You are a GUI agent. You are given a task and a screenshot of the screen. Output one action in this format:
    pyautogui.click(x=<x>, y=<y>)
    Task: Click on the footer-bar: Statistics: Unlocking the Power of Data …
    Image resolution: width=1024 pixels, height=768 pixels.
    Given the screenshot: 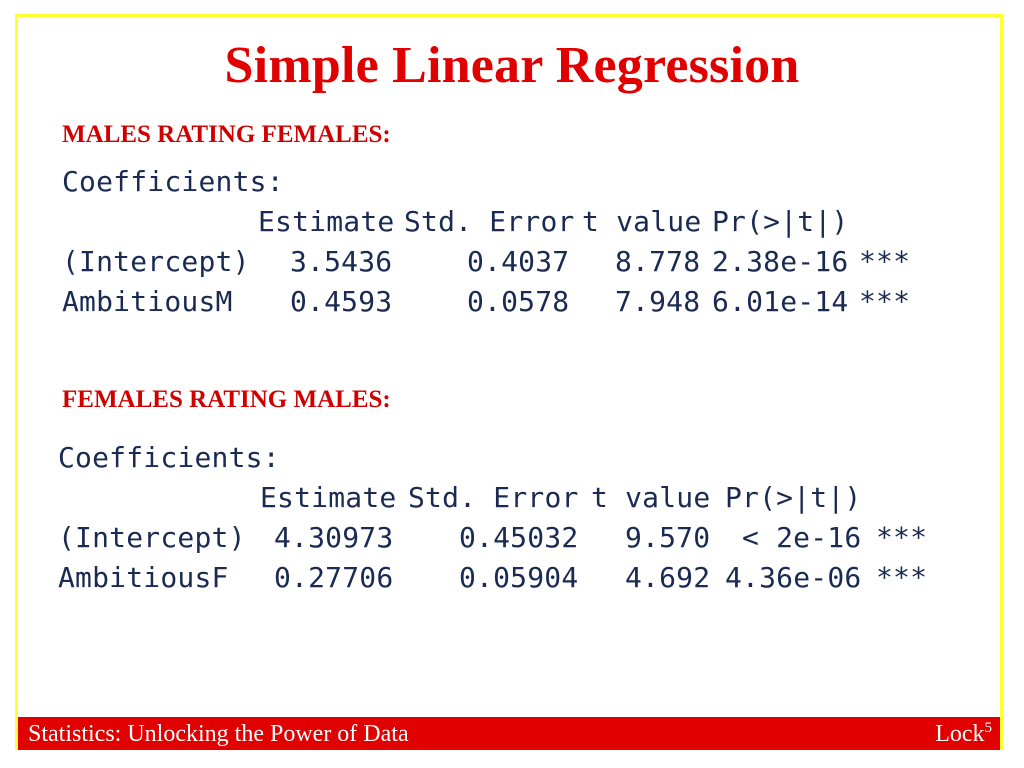 What is the action you would take?
    pyautogui.click(x=509, y=733)
    